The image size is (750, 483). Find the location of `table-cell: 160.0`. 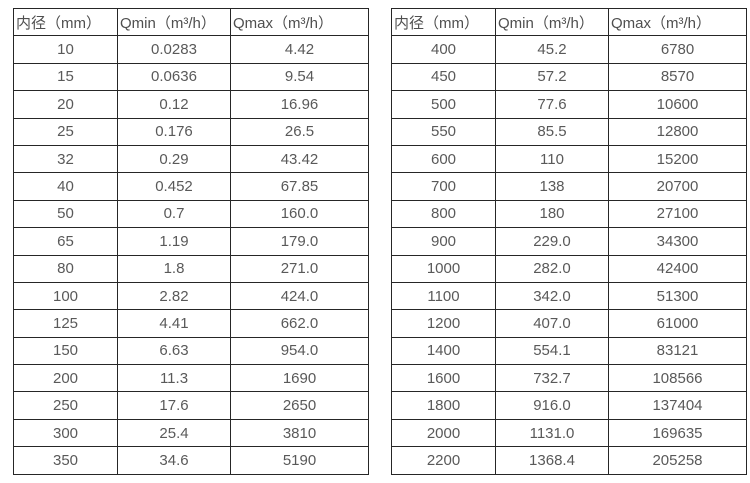

table-cell: 160.0 is located at coordinates (299, 214).